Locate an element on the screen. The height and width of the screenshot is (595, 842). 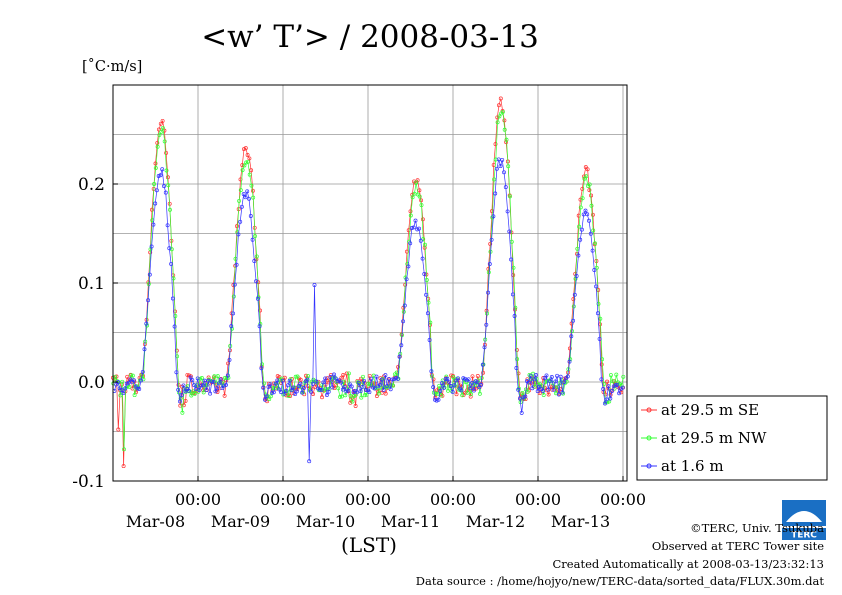
y-tick-label: 0.1 is located at coordinates (91, 284).